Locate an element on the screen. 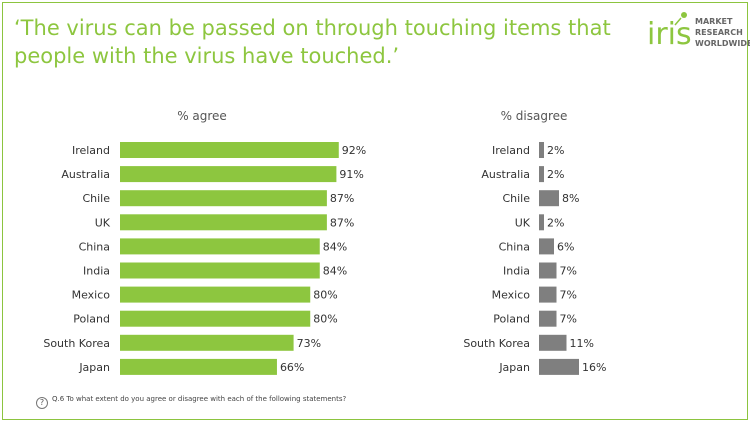 This screenshot has height=422, width=750. logo-tagline: MARKET RESEARCH WORLDWIDE is located at coordinates (722, 32).